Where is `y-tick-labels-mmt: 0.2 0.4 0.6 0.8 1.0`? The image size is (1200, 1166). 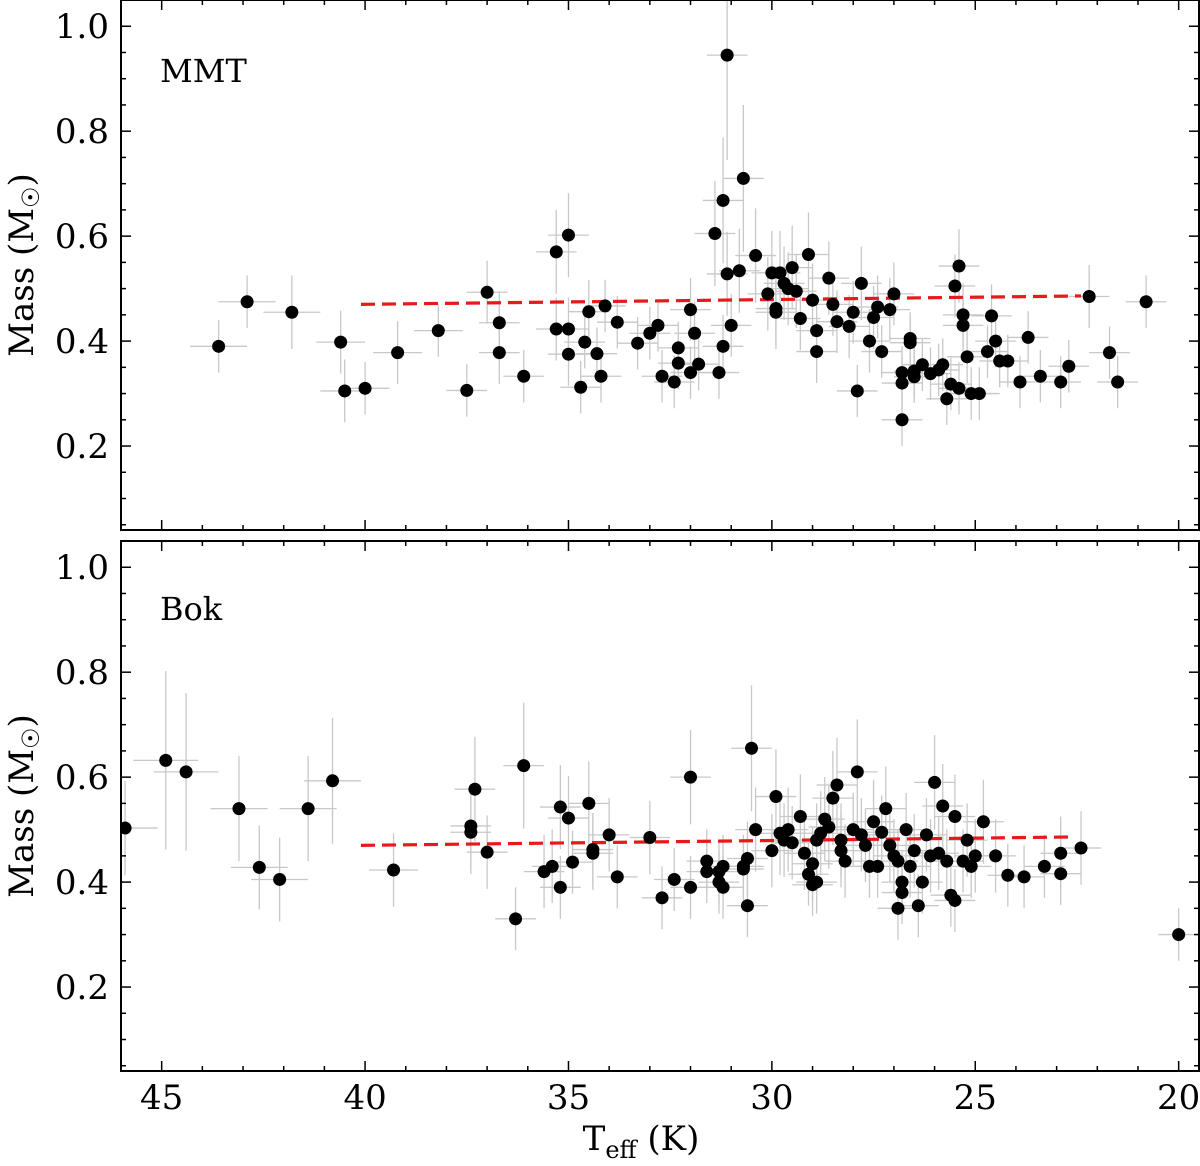 y-tick-labels-mmt: 0.2 0.4 0.6 0.8 1.0 is located at coordinates (82, 237).